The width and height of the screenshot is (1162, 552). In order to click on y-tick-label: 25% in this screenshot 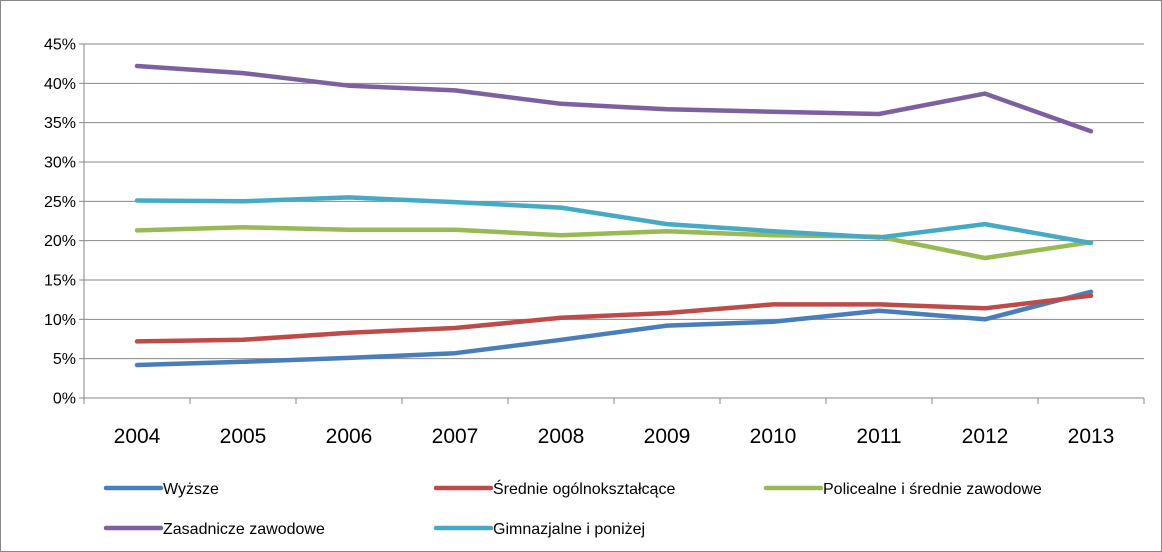, I will do `click(60, 202)`.